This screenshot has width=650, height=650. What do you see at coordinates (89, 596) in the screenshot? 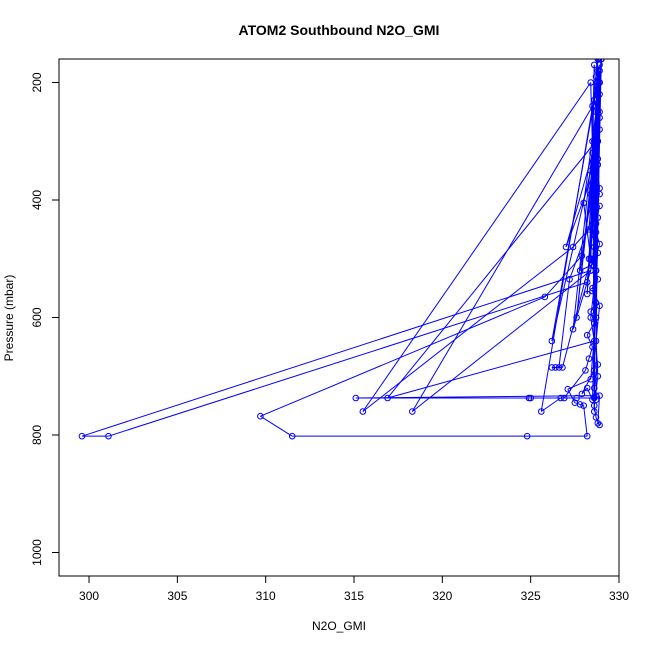
I see `x-tick-label: 300` at bounding box center [89, 596].